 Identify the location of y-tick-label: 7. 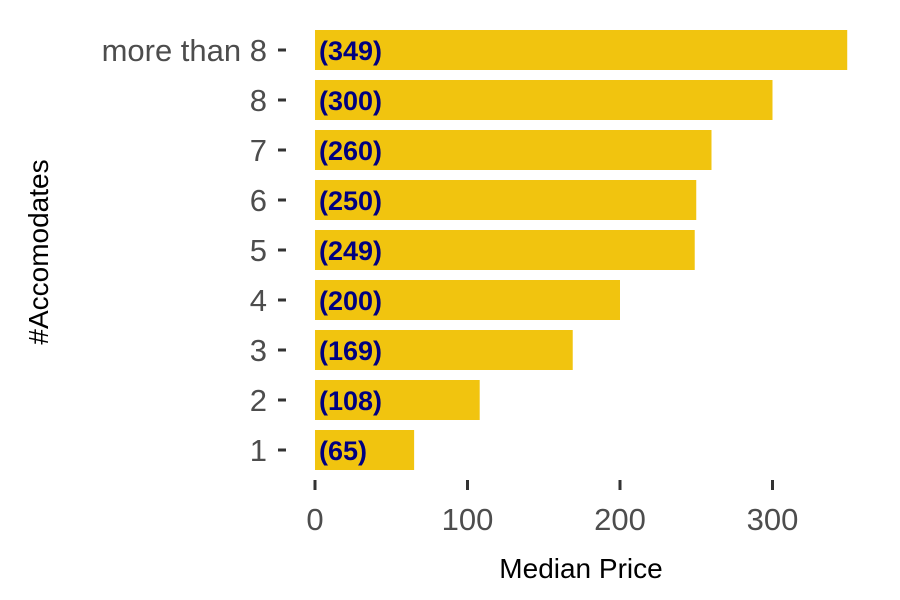
(258, 150).